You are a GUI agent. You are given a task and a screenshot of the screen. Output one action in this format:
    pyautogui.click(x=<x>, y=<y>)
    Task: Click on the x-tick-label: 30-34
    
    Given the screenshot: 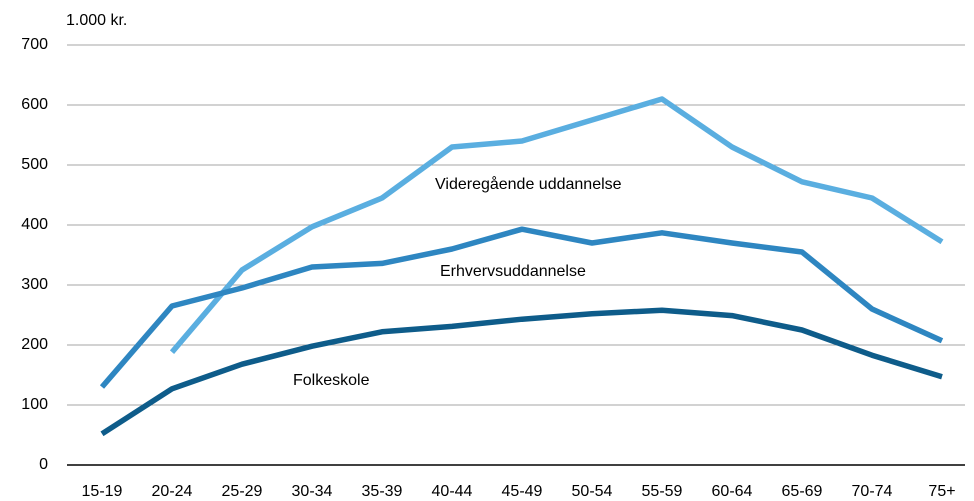 What is the action you would take?
    pyautogui.click(x=312, y=491)
    